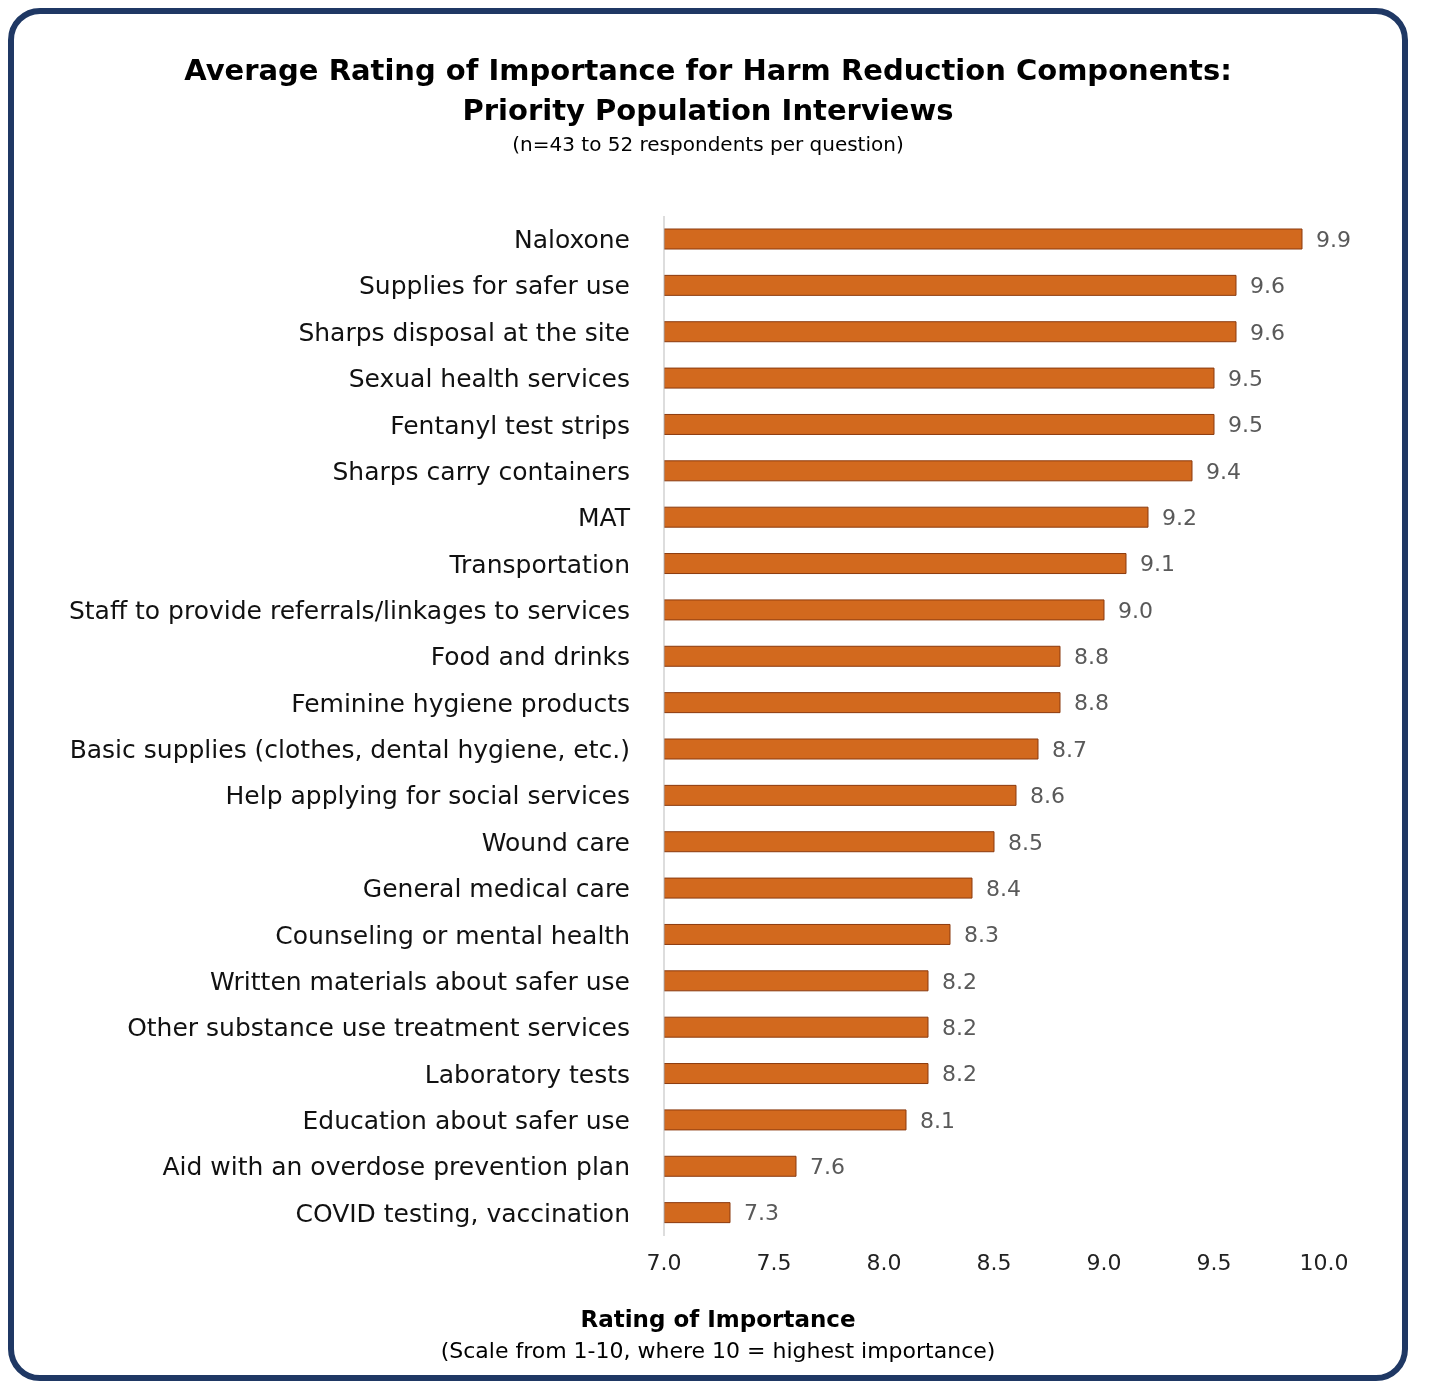 The height and width of the screenshot is (1395, 1429). I want to click on data-label: 8.6, so click(1047, 796).